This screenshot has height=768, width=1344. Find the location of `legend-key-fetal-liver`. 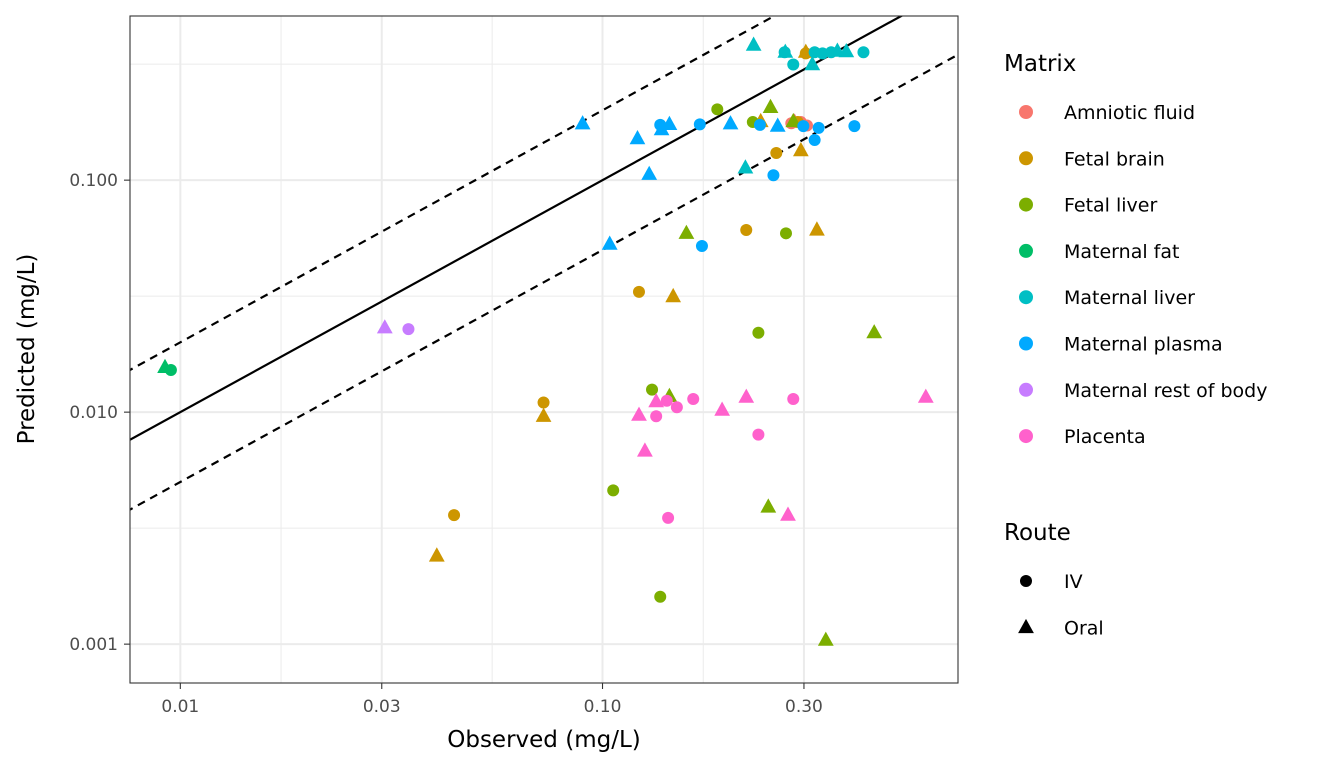

legend-key-fetal-liver is located at coordinates (1026, 204).